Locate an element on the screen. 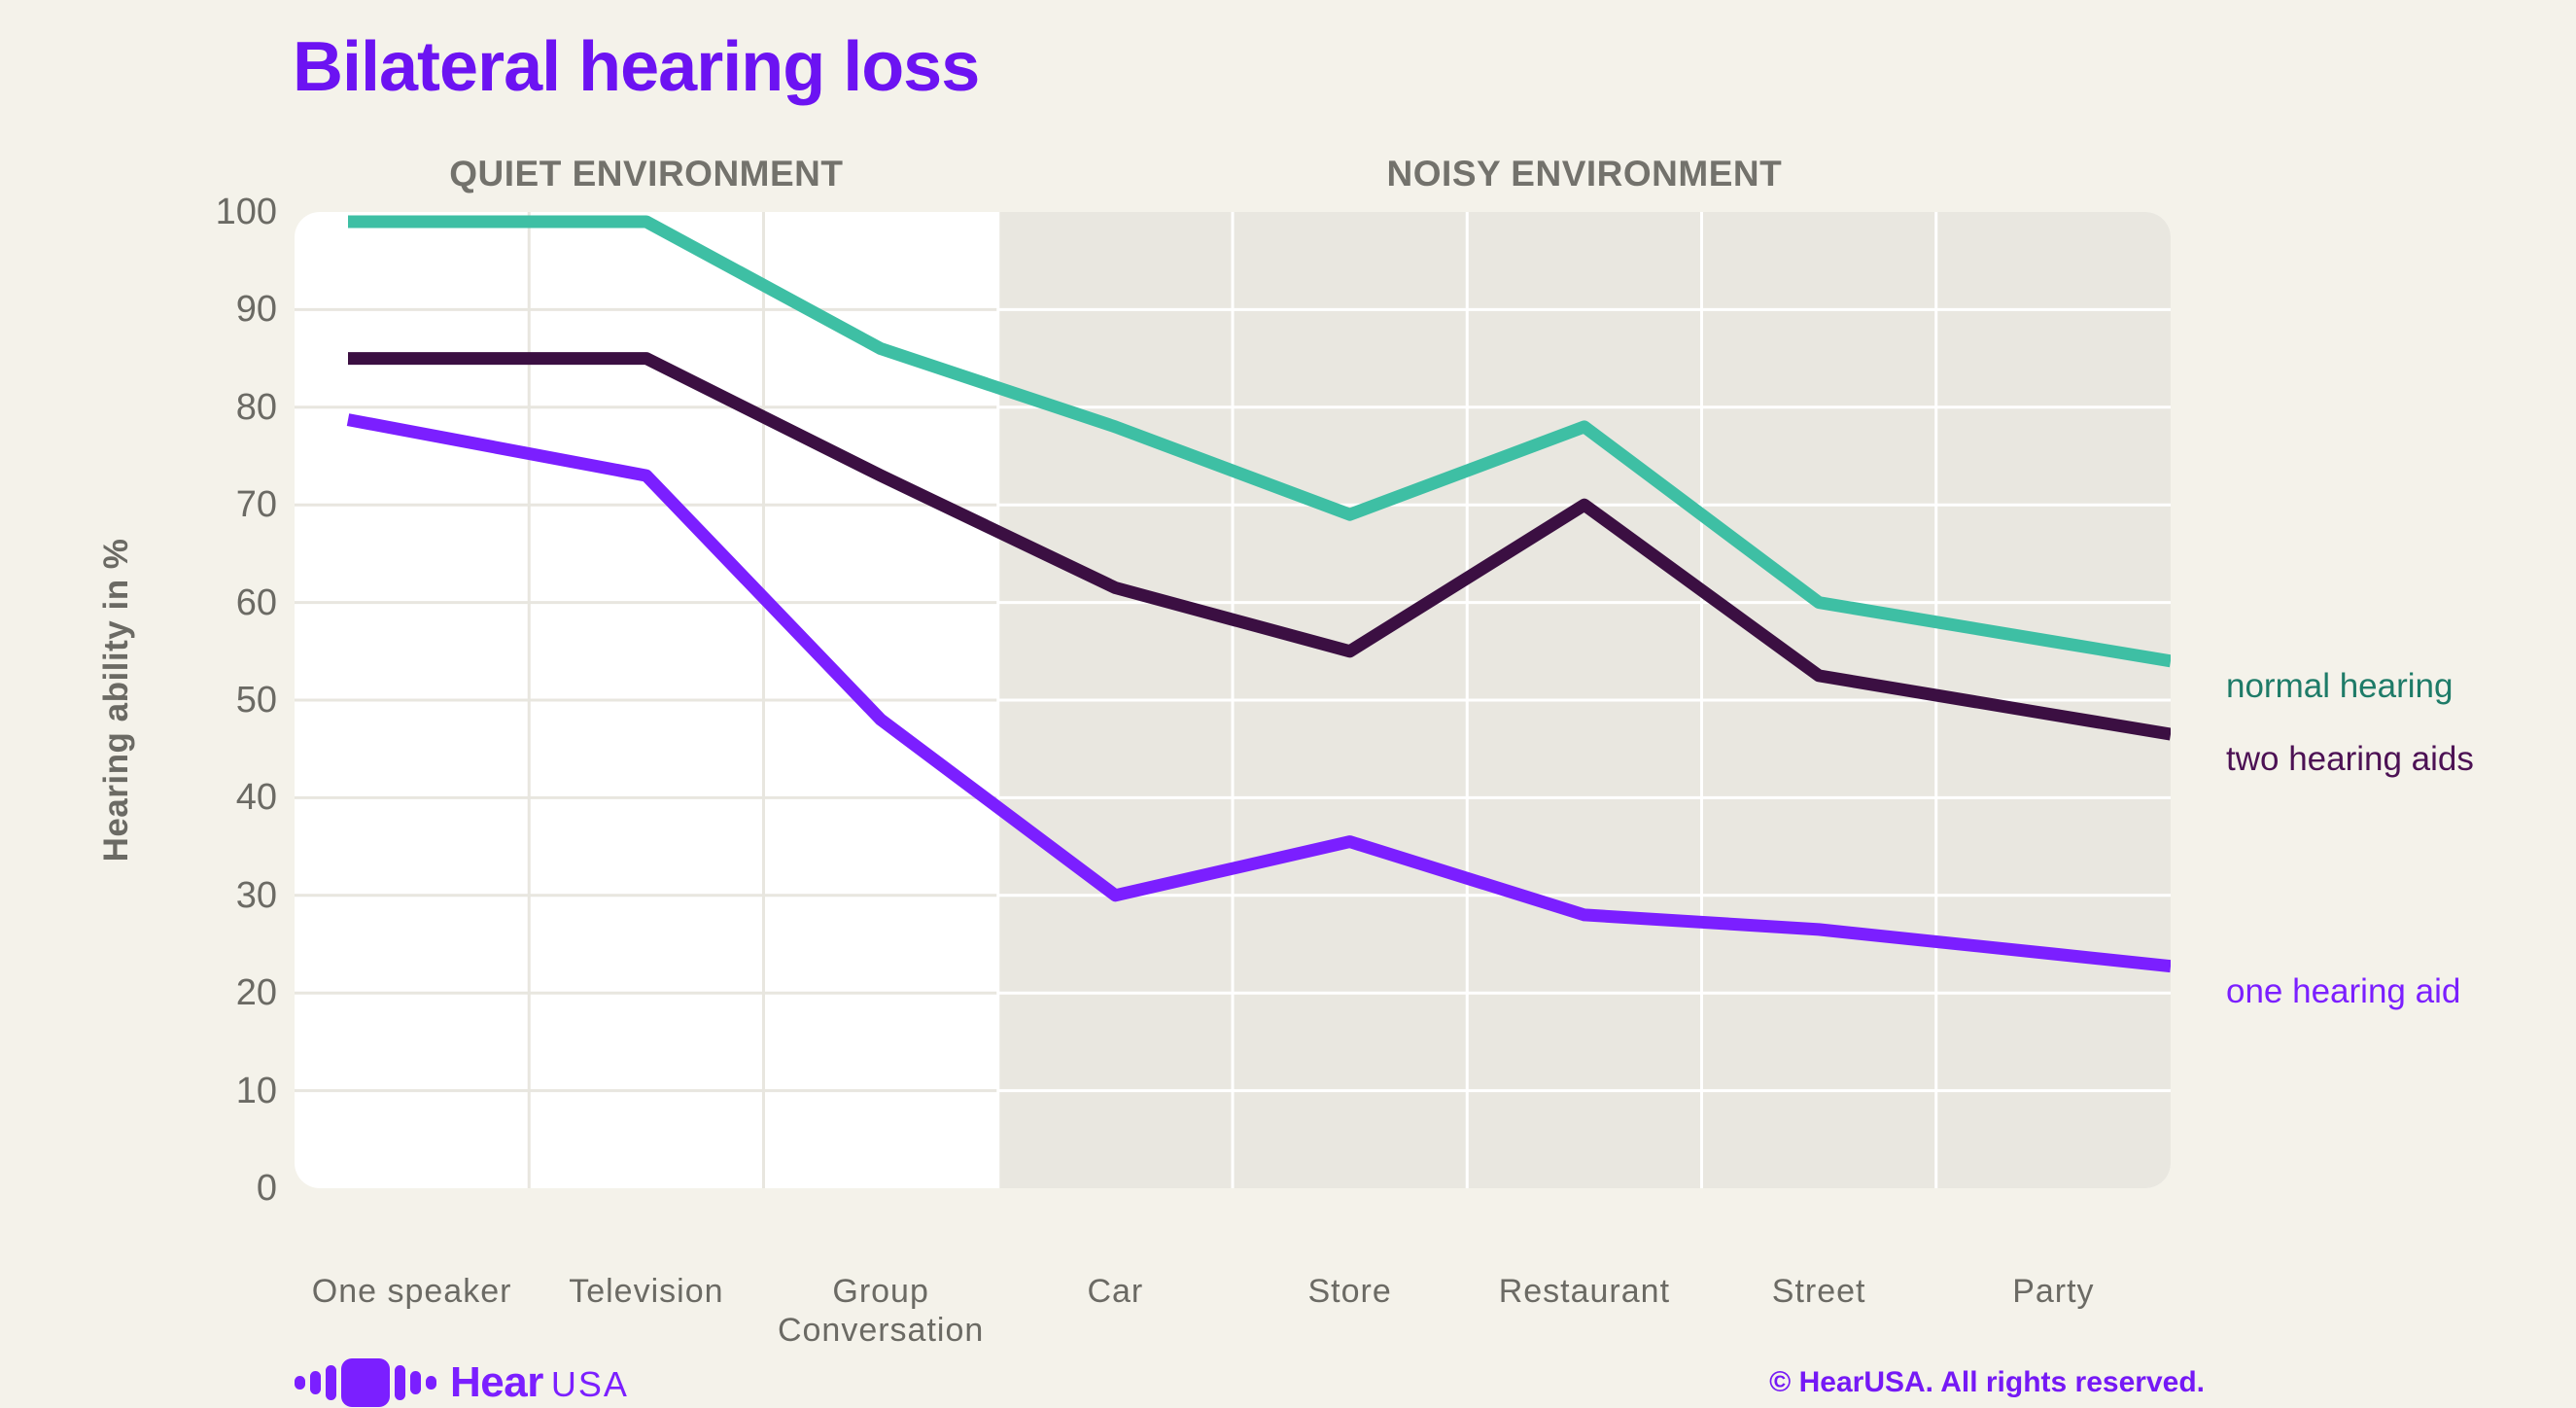 The width and height of the screenshot is (2576, 1408). x-label-party: Party is located at coordinates (2053, 1291).